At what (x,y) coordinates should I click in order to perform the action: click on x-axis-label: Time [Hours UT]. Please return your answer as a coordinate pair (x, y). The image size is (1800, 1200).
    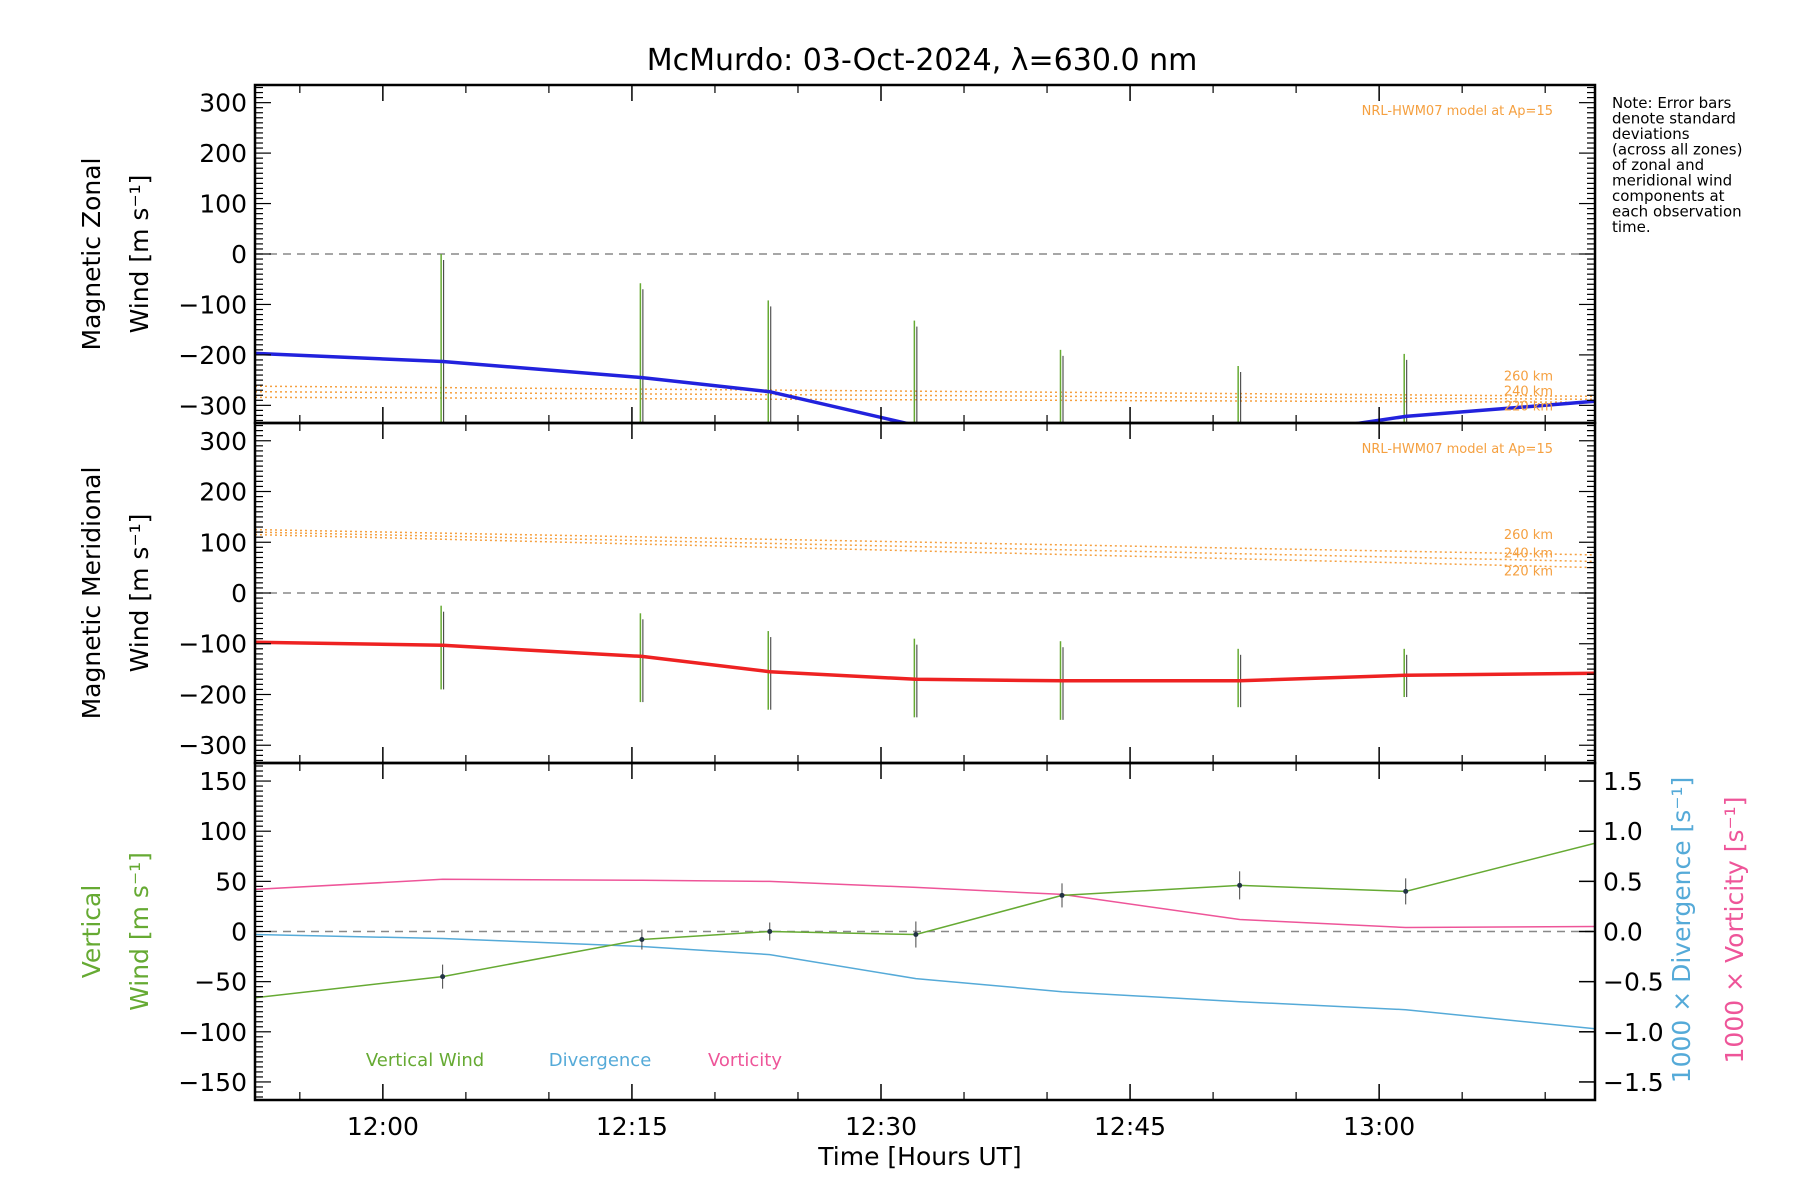
    Looking at the image, I should click on (919, 1156).